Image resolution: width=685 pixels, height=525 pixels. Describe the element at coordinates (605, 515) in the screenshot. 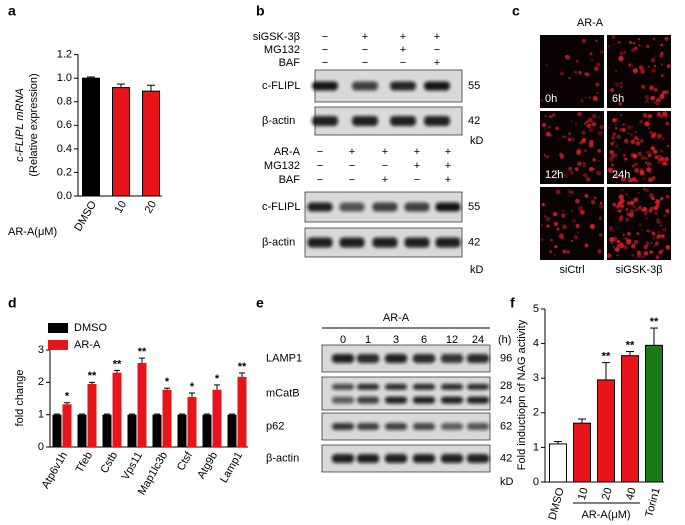

I see `x-axis-label: AR-A(μM)` at that location.